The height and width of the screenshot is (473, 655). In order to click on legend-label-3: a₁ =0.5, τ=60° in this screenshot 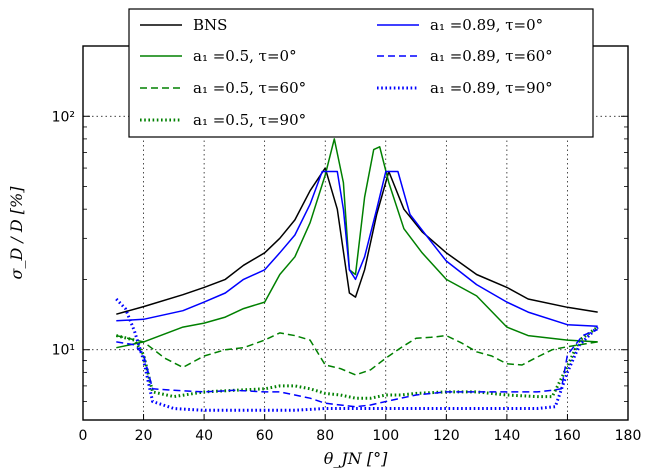, I will do `click(249, 88)`.